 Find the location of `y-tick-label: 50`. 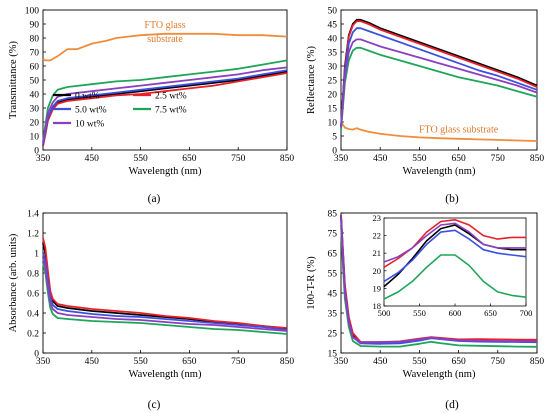

y-tick-label: 50 is located at coordinates (35, 81).